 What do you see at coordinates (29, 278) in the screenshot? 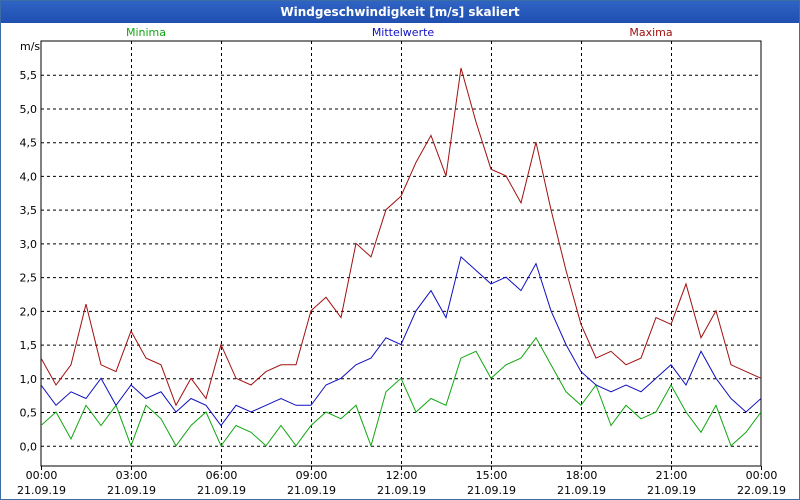
I see `y-tick-label: 2,5` at bounding box center [29, 278].